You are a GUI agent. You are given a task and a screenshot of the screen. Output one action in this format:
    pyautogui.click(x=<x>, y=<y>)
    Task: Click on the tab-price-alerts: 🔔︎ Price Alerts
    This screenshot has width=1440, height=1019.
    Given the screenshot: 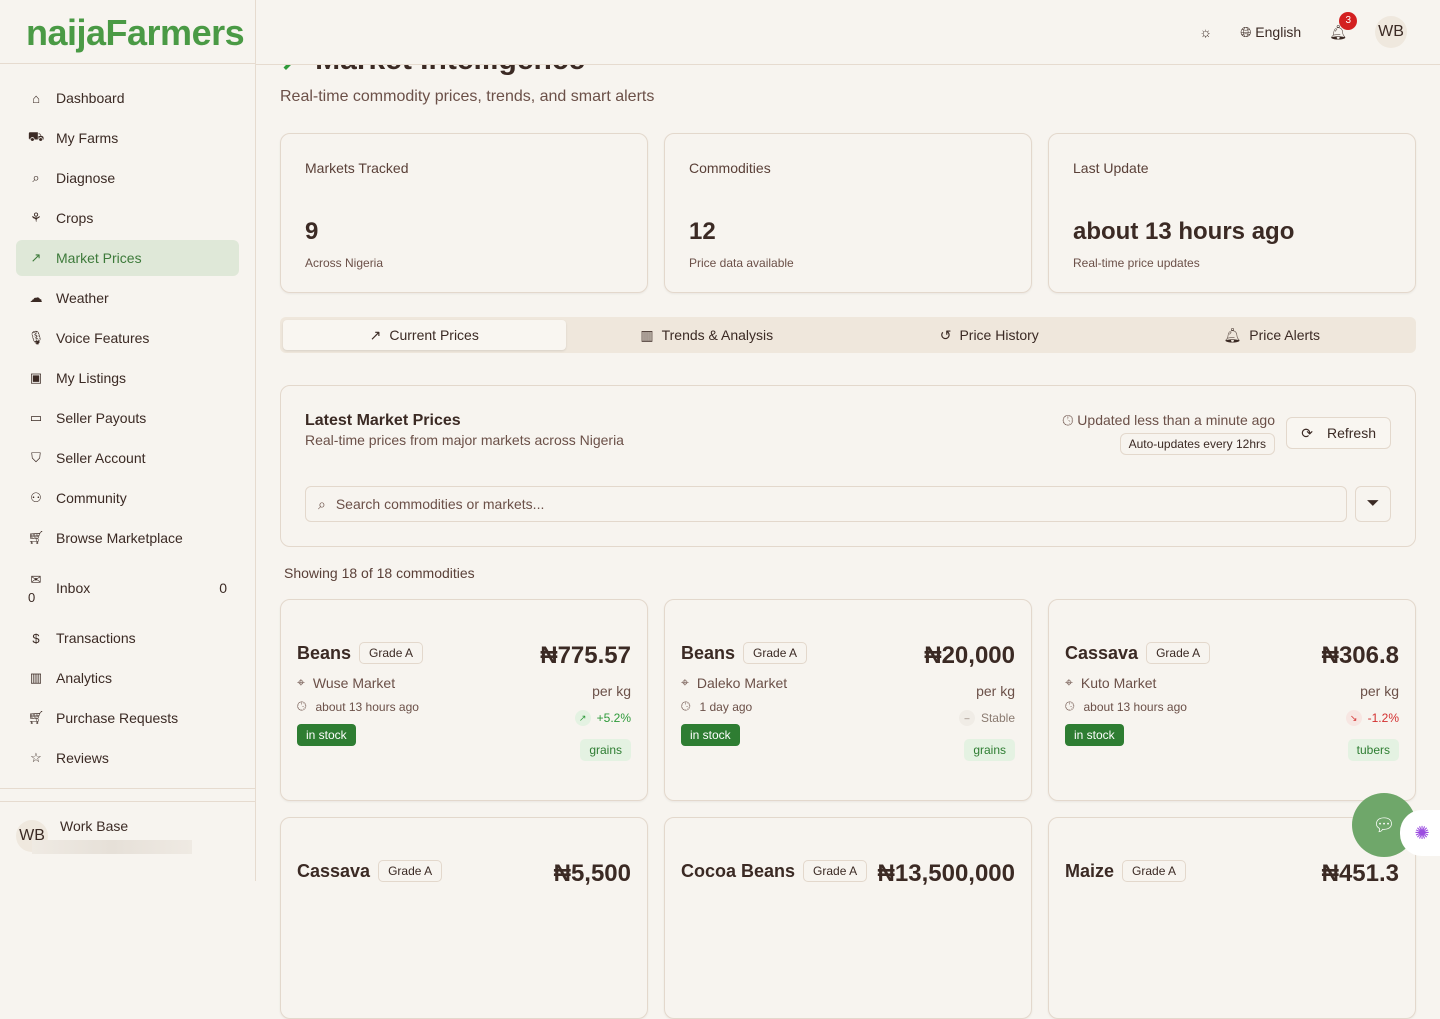 What is the action you would take?
    pyautogui.click(x=1272, y=335)
    